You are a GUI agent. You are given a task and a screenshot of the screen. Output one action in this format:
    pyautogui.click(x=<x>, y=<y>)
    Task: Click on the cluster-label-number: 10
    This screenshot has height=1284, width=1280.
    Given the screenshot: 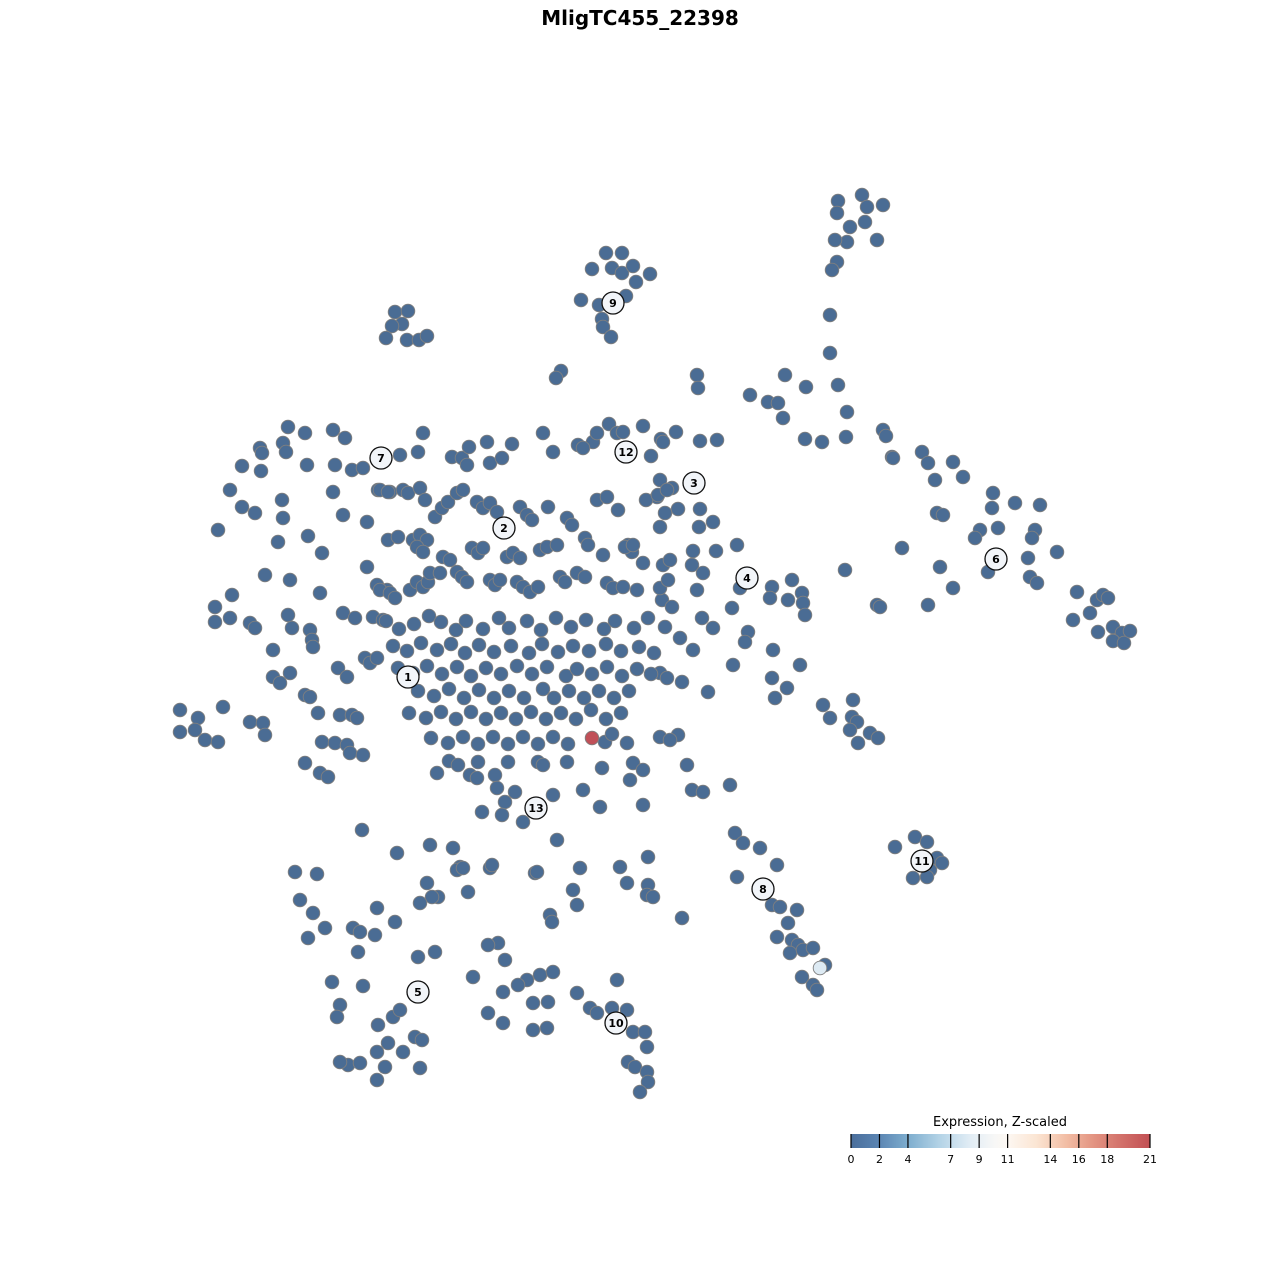 What is the action you would take?
    pyautogui.click(x=616, y=1023)
    